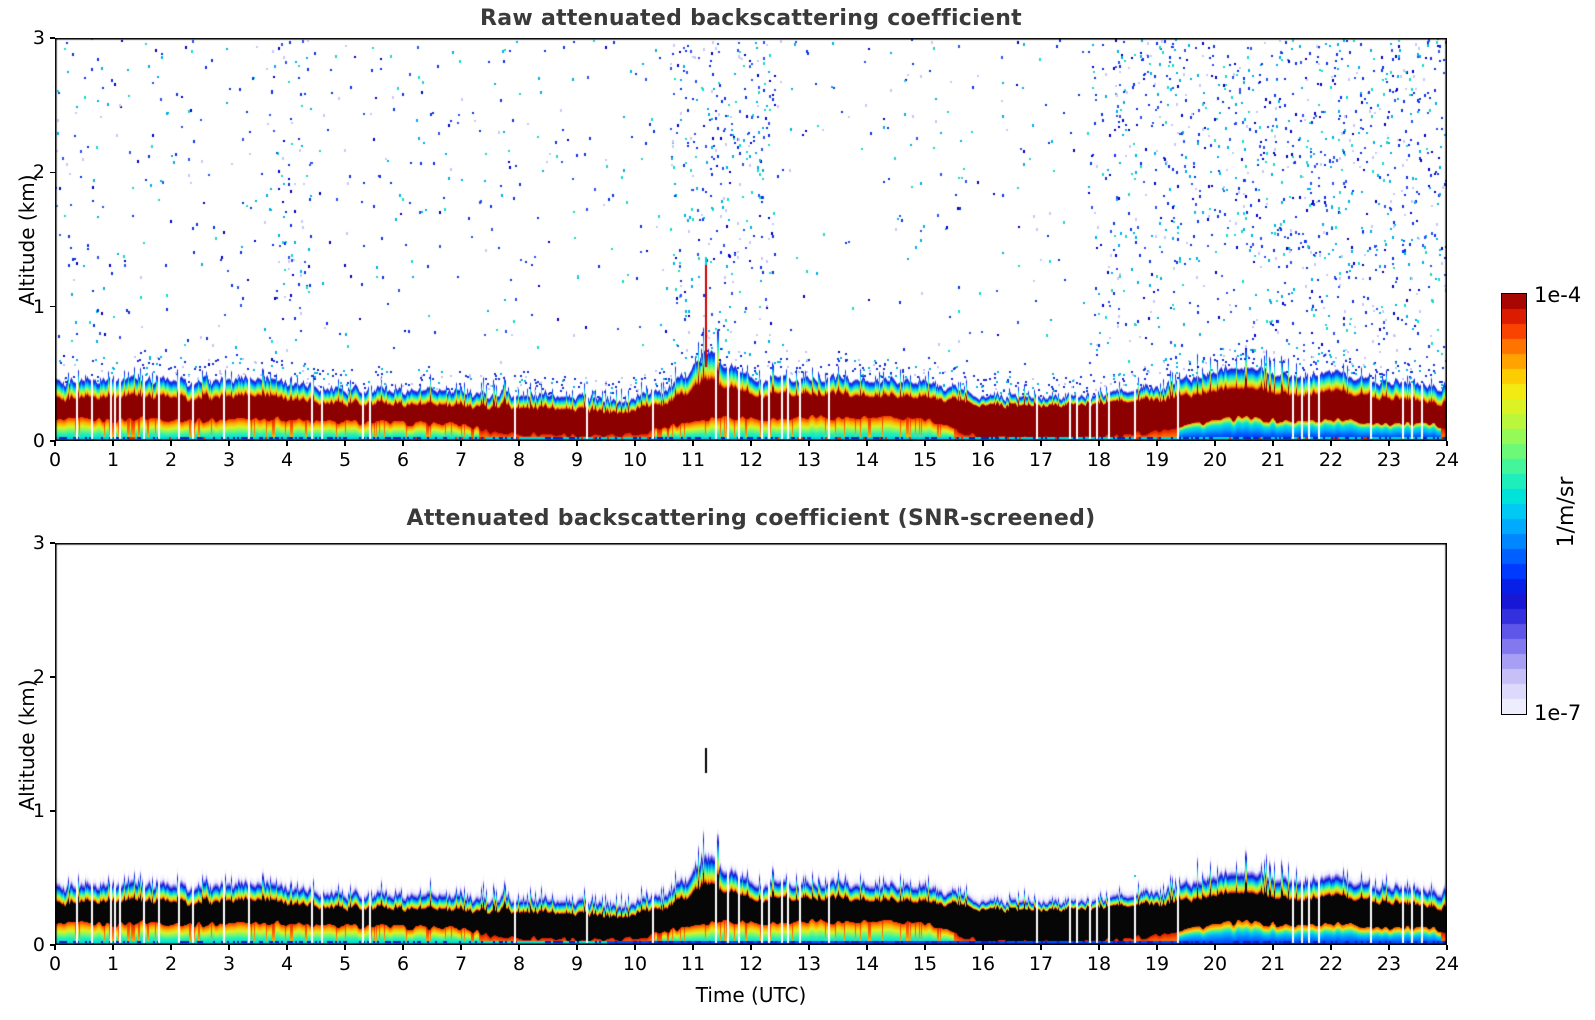  I want to click on colorbar-gradient, so click(1514, 504).